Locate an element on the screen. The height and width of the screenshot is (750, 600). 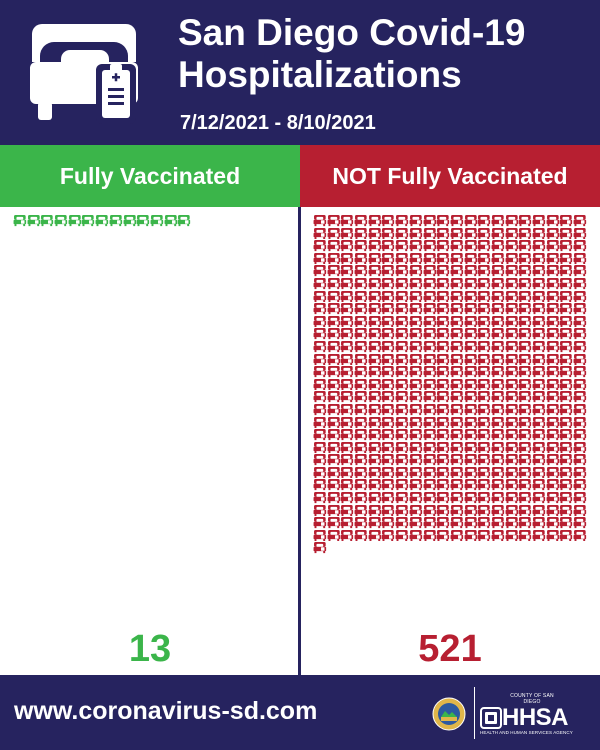
not-fully-vaccinated-header: NOT Fully Vaccinated is located at coordinates (450, 176).